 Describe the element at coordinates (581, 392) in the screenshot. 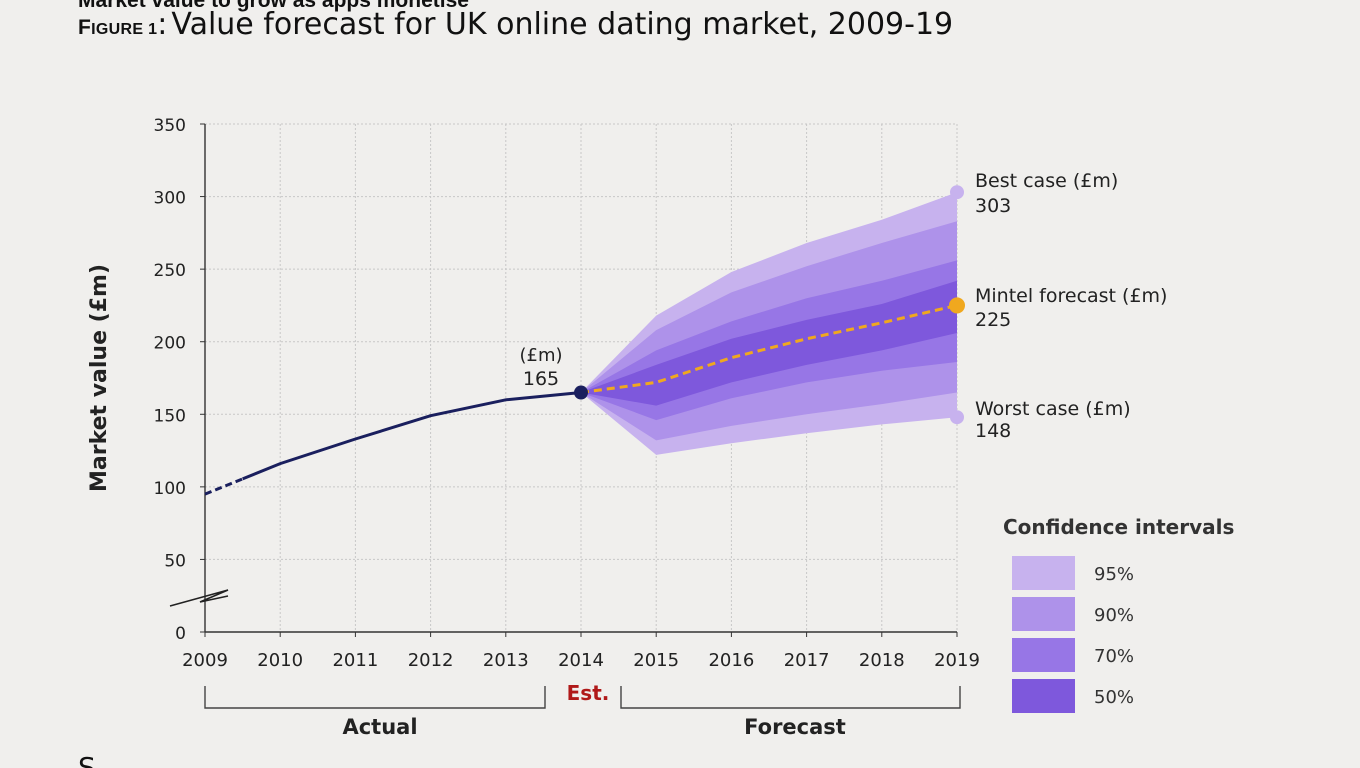

I see `current-value-marker` at that location.